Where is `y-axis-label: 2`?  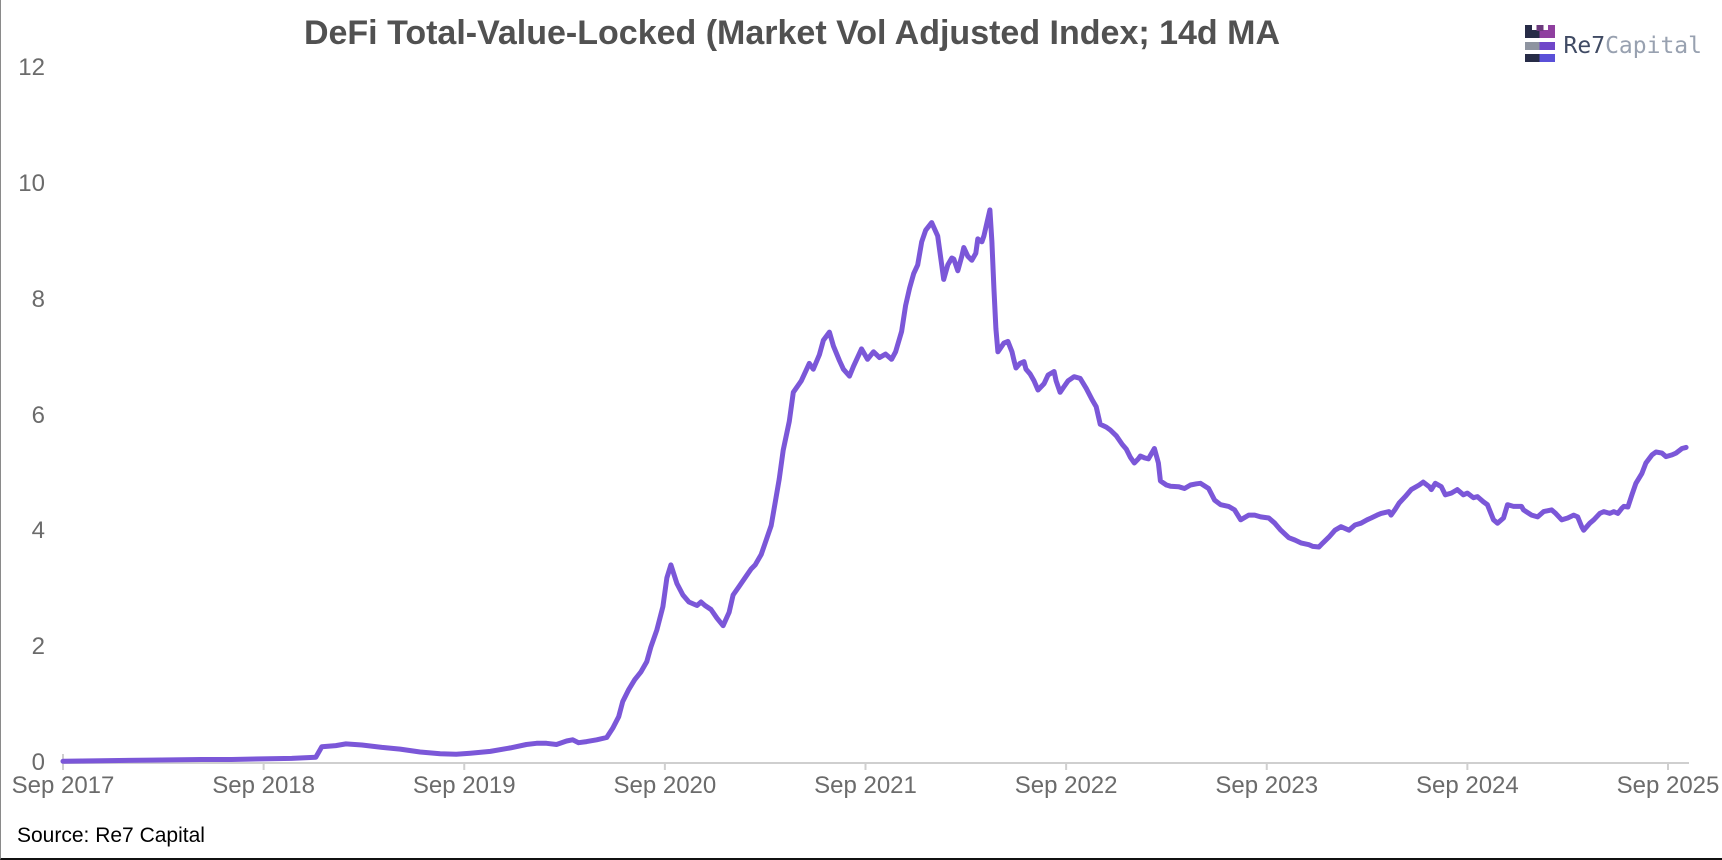
y-axis-label: 2 is located at coordinates (38, 647).